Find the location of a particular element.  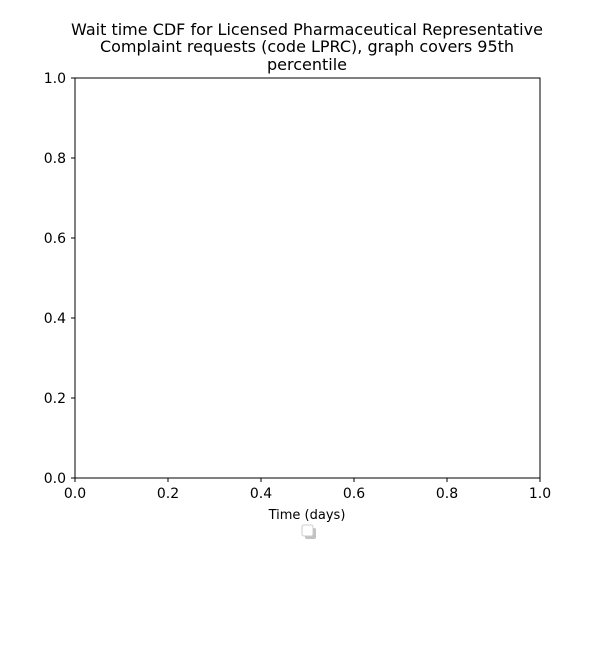

y-tick-label: 0.4 is located at coordinates (55, 319).